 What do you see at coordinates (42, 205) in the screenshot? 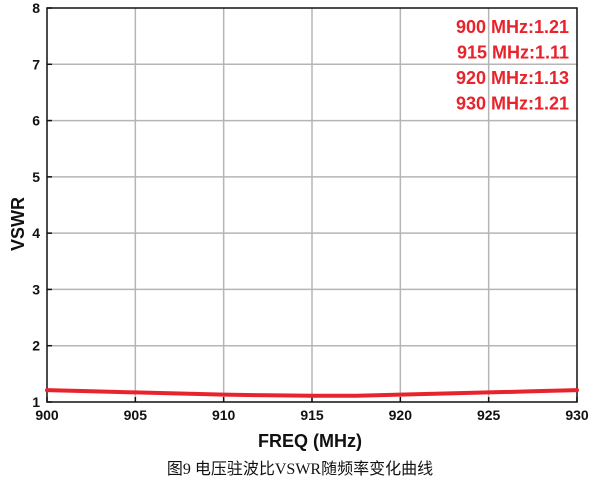
I see `y-axis-ticks: 1 2 3 4 5 6 7 8` at bounding box center [42, 205].